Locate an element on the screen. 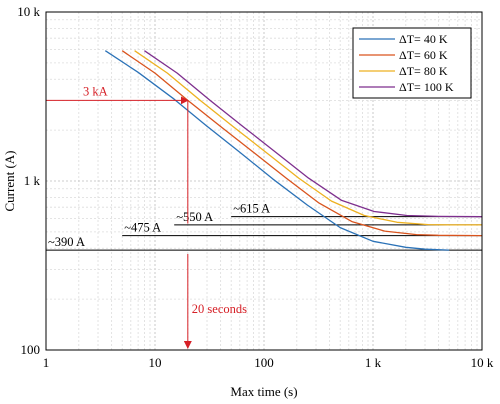 This screenshot has height=404, width=500. x-tick-label: 1 is located at coordinates (46, 362).